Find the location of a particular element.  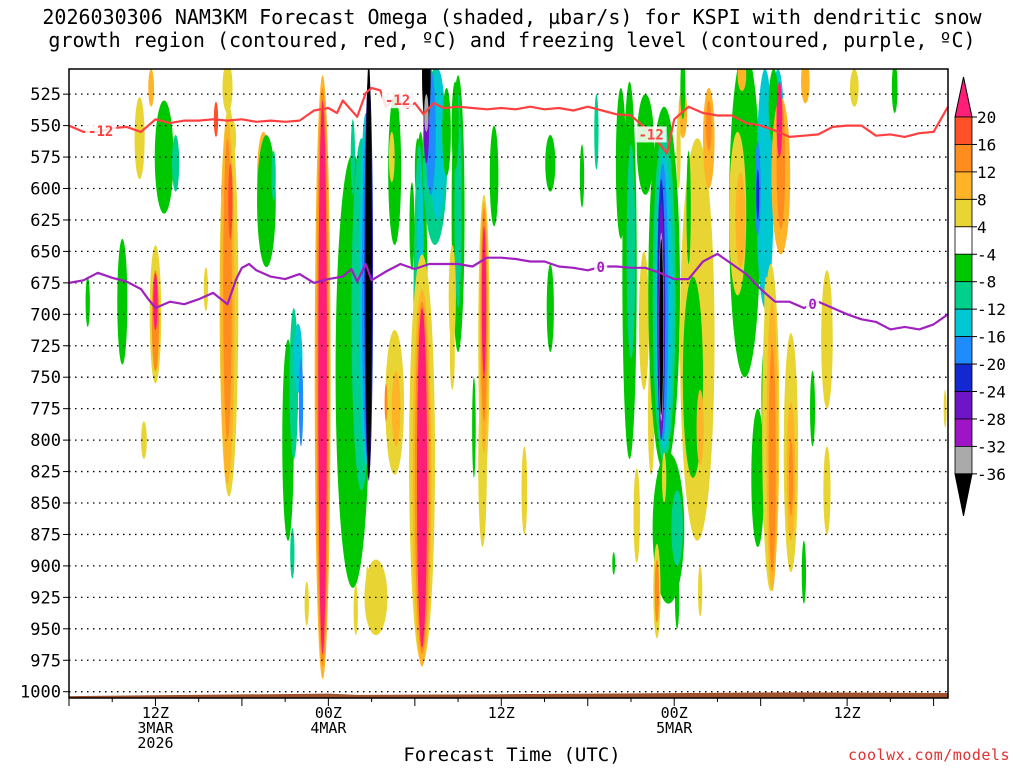

y-tick-label-775: 775 is located at coordinates (45, 410).